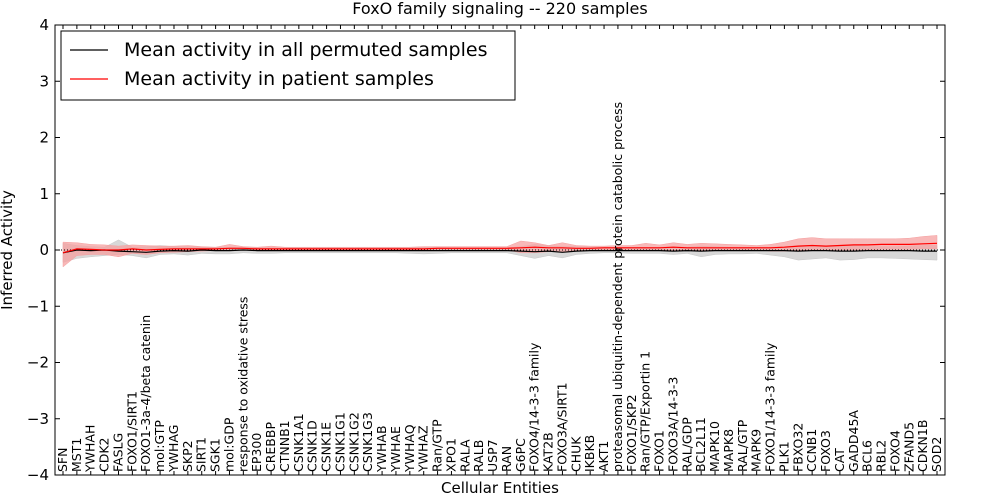 Image resolution: width=1000 pixels, height=500 pixels. I want to click on x-tick-label: FOXO1/SIRT1, so click(131, 431).